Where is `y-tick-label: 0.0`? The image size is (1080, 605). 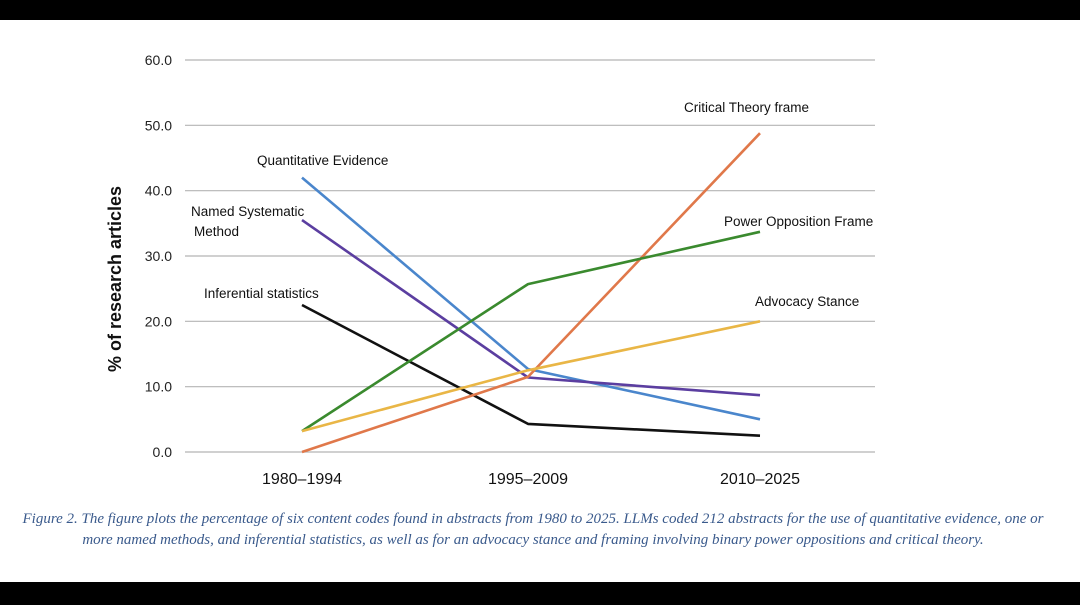 y-tick-label: 0.0 is located at coordinates (163, 452).